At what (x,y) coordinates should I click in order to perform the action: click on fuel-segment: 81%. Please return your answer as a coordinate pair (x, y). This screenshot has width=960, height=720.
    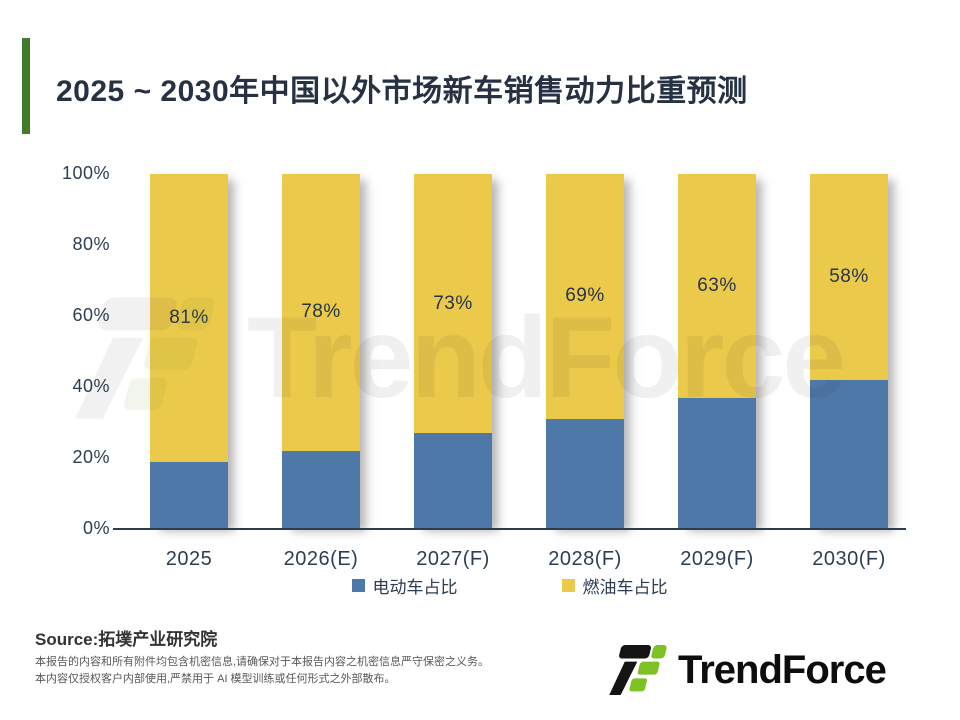
    Looking at the image, I should click on (189, 318).